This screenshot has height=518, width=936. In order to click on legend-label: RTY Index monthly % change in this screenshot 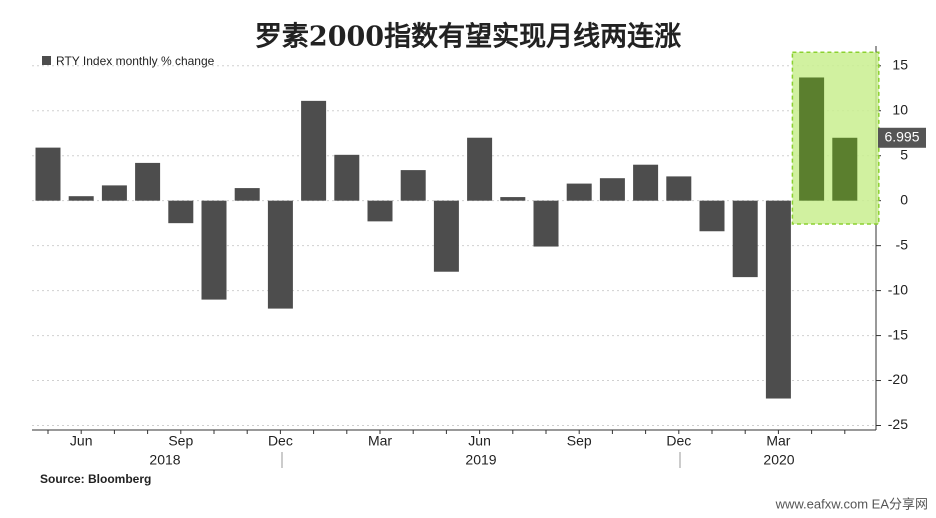, I will do `click(135, 61)`.